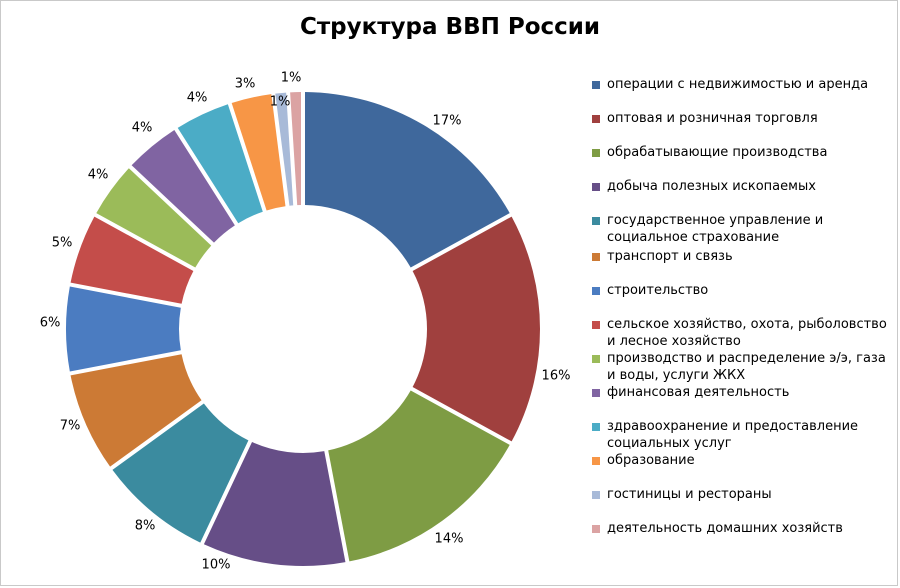 The image size is (900, 588). I want to click on data-label-9: 4%, so click(98, 175).